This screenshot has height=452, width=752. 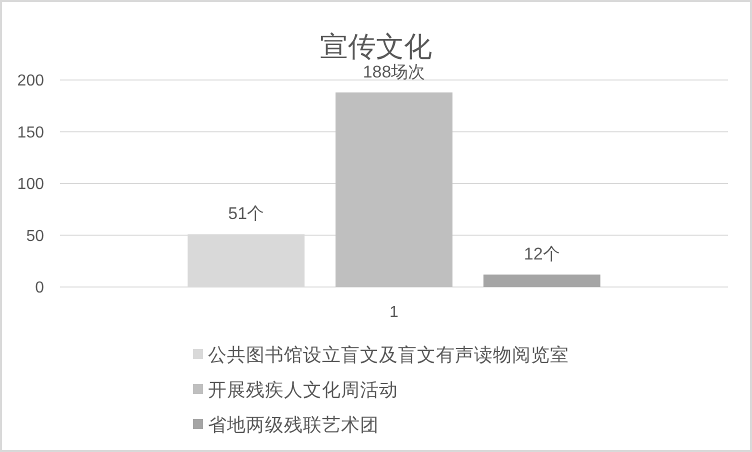 I want to click on data-label: 188场次, so click(x=394, y=72).